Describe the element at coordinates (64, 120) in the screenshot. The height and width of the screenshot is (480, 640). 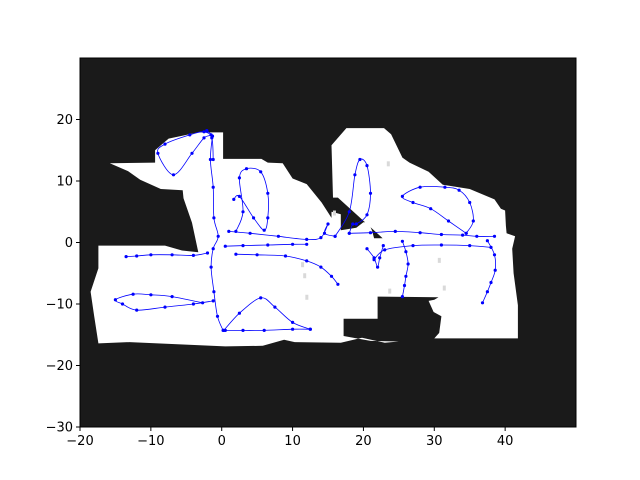
I see `y-tick-label: 20` at that location.